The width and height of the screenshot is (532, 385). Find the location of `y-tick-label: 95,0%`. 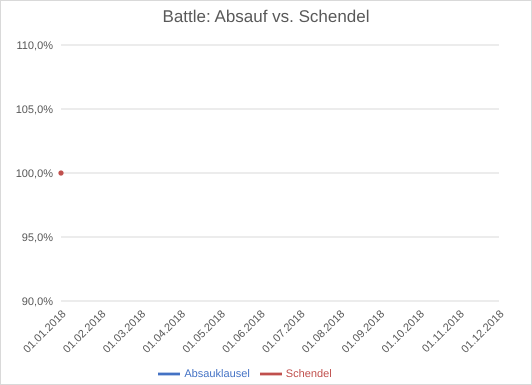

y-tick-label: 95,0% is located at coordinates (38, 238).